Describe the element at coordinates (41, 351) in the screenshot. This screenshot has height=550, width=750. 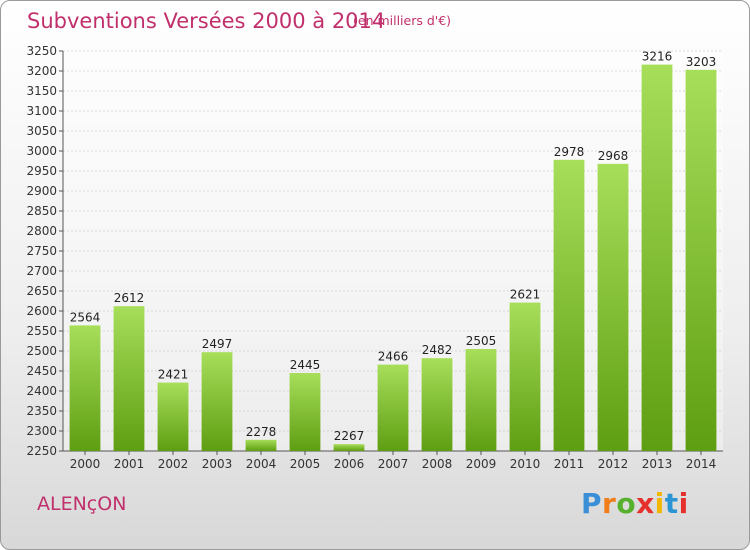
I see `y-tick-label: 2500` at that location.